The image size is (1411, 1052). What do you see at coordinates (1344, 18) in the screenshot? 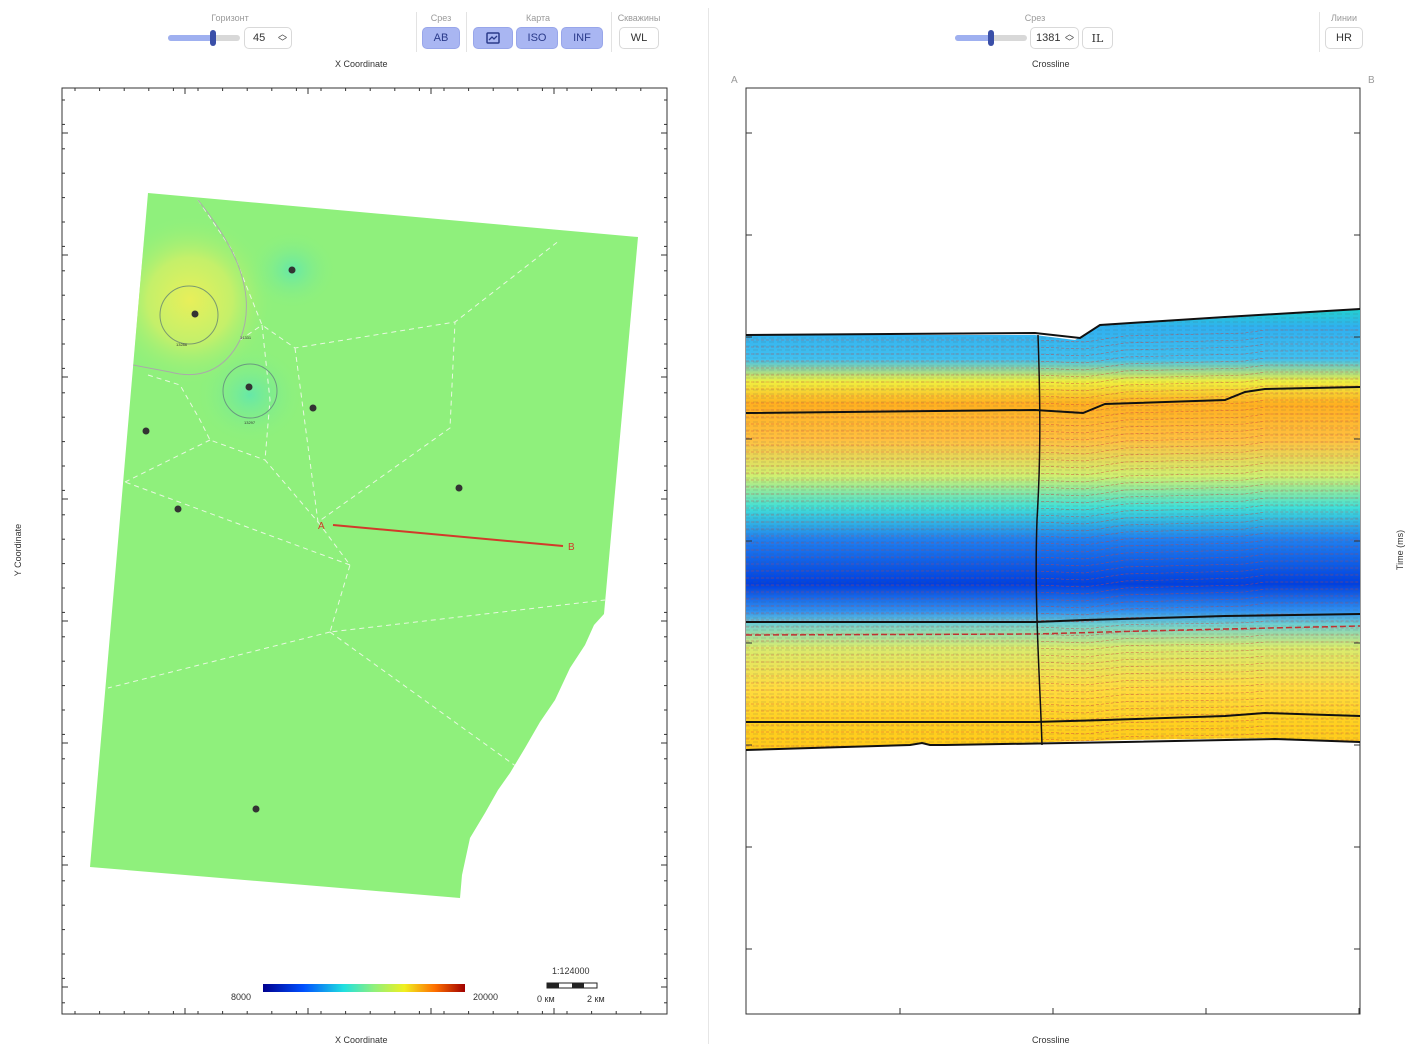
I see `lines-group-label: Линии` at bounding box center [1344, 18].